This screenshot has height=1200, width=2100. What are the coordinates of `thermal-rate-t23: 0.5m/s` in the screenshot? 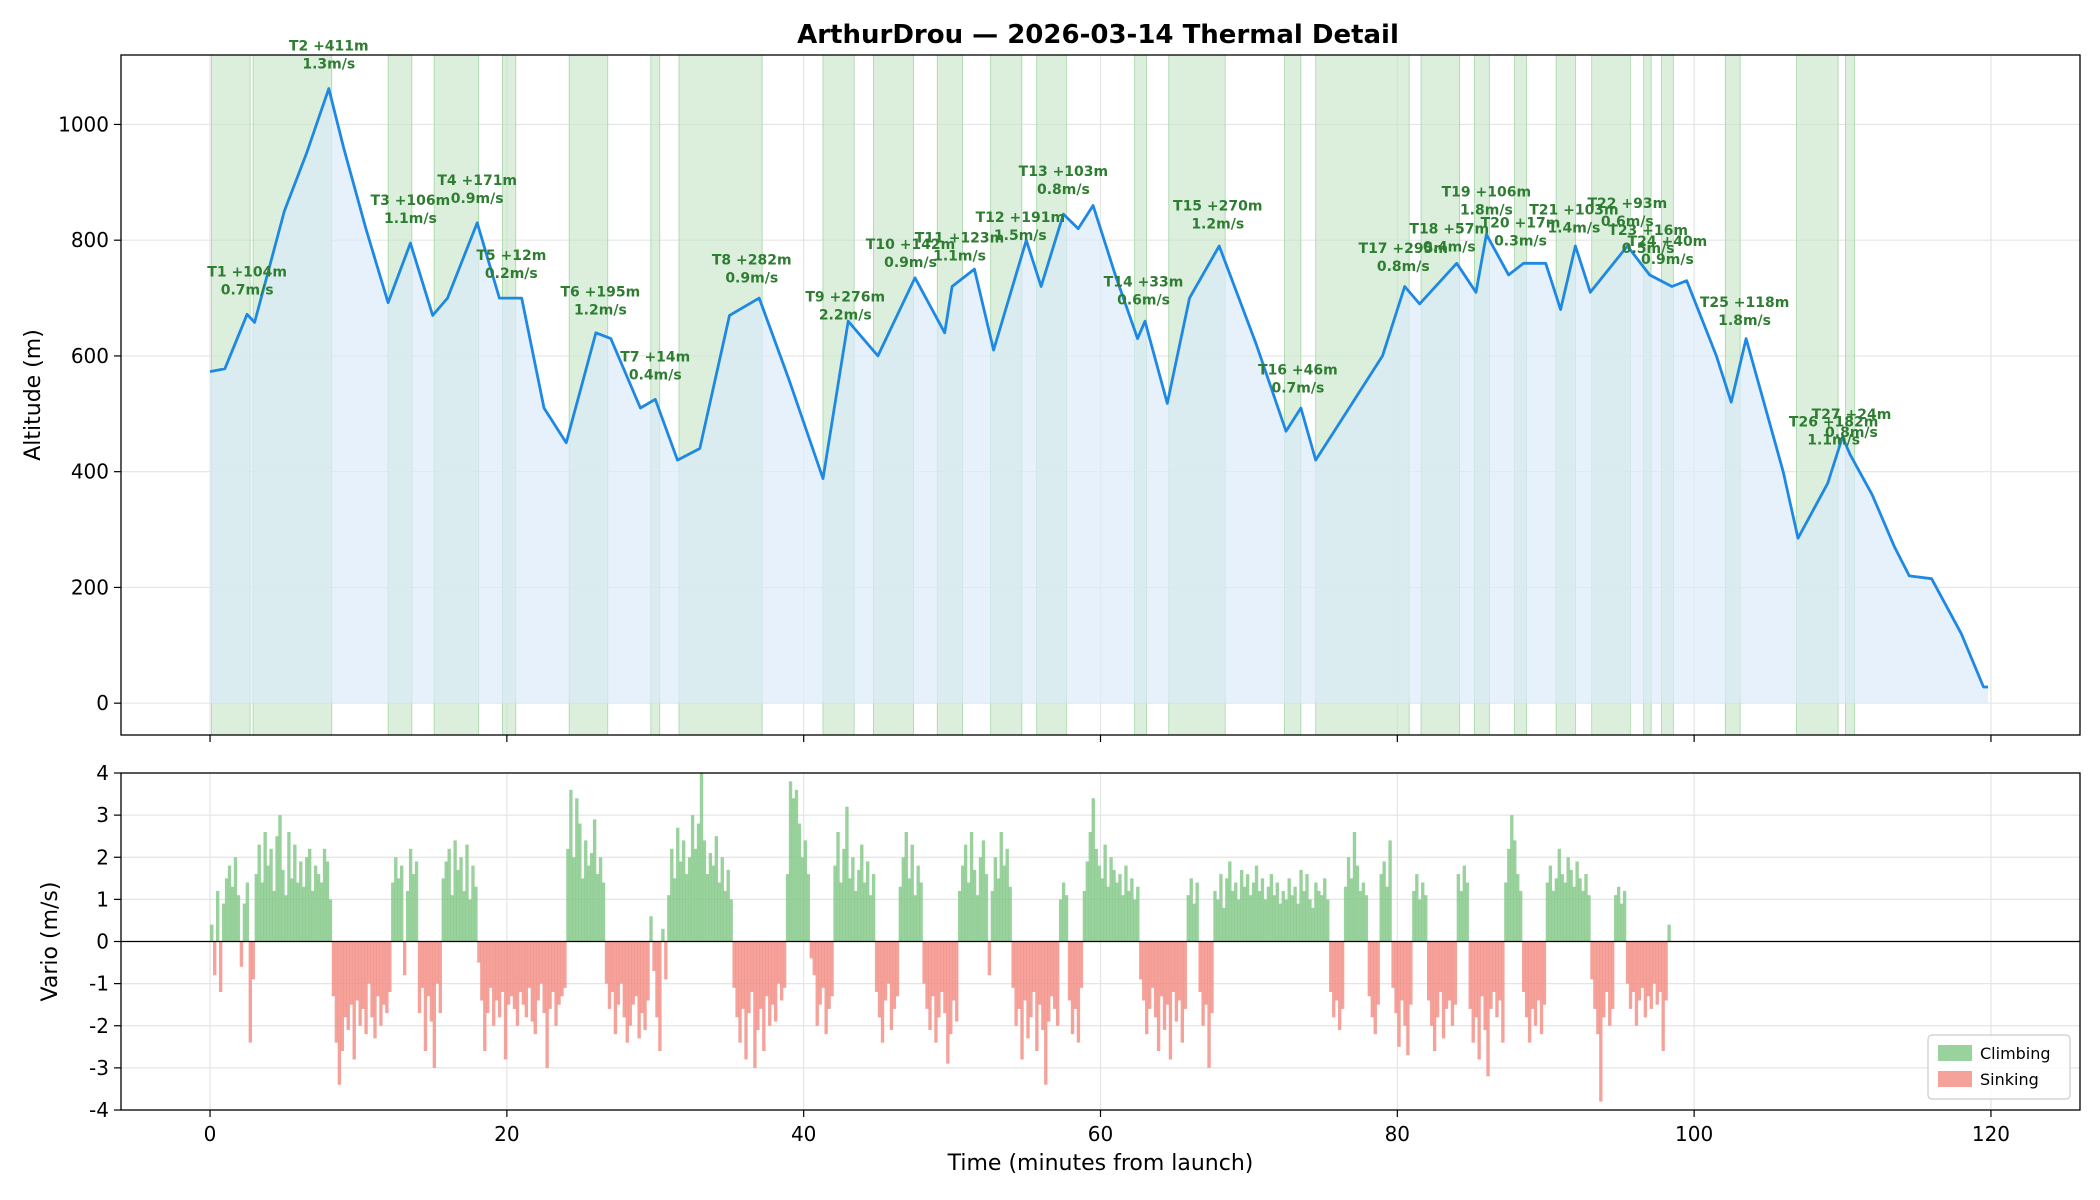 It's located at (1648, 249).